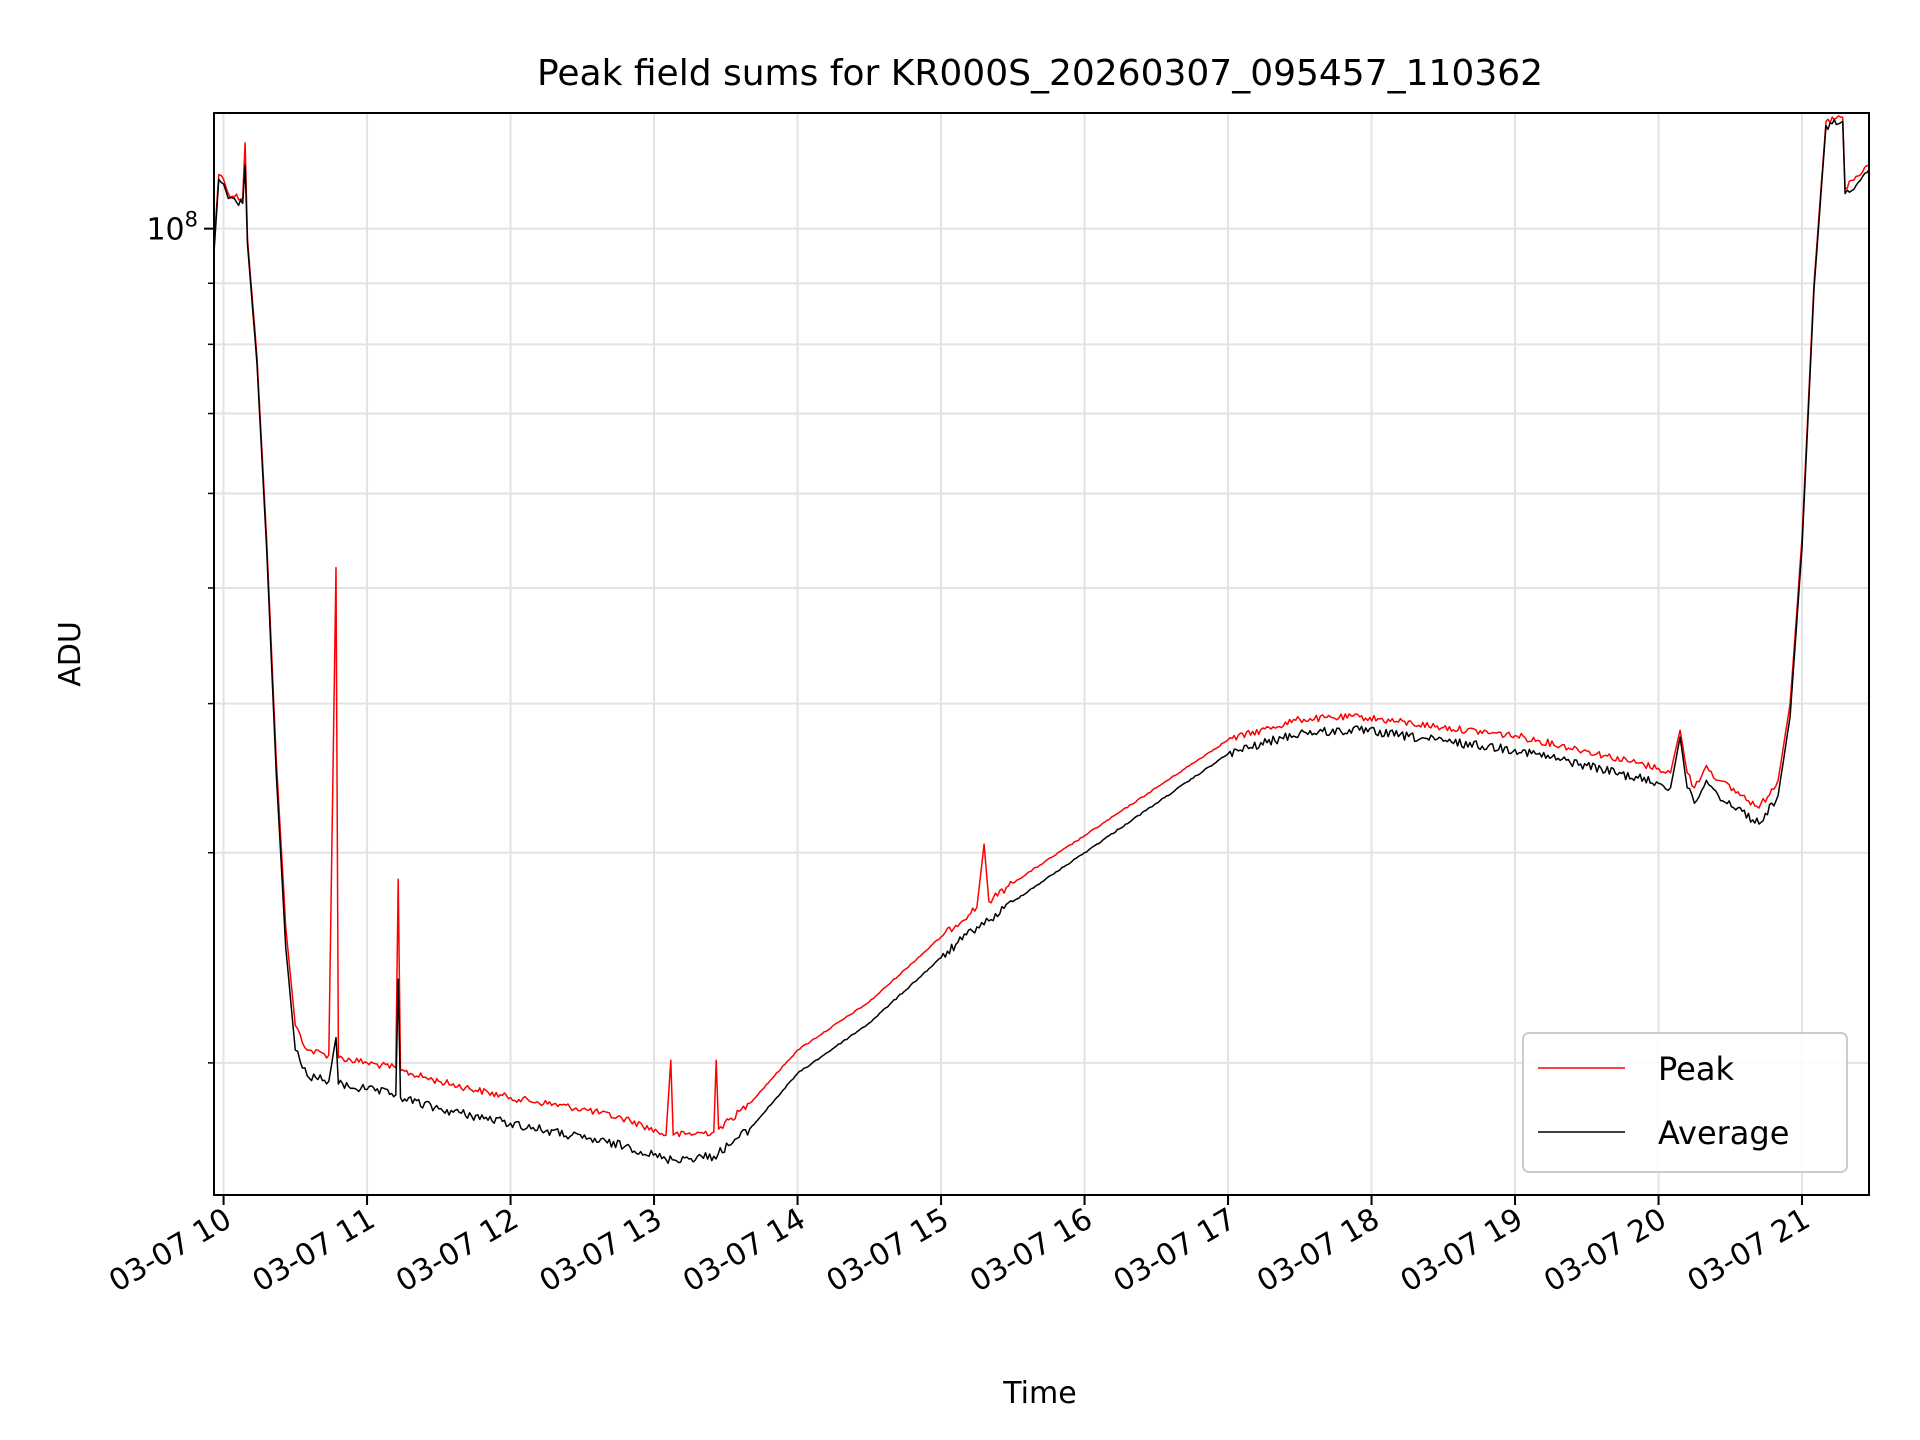 The image size is (1920, 1440). What do you see at coordinates (70, 654) in the screenshot?
I see `y-axis-label: ADU` at bounding box center [70, 654].